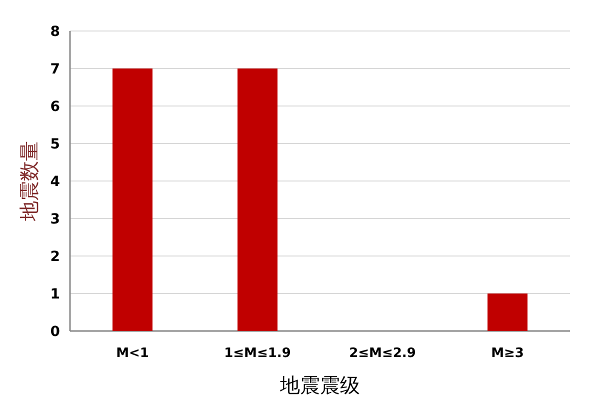 This screenshot has height=408, width=605. Describe the element at coordinates (55, 32) in the screenshot. I see `ytick: 8` at that location.